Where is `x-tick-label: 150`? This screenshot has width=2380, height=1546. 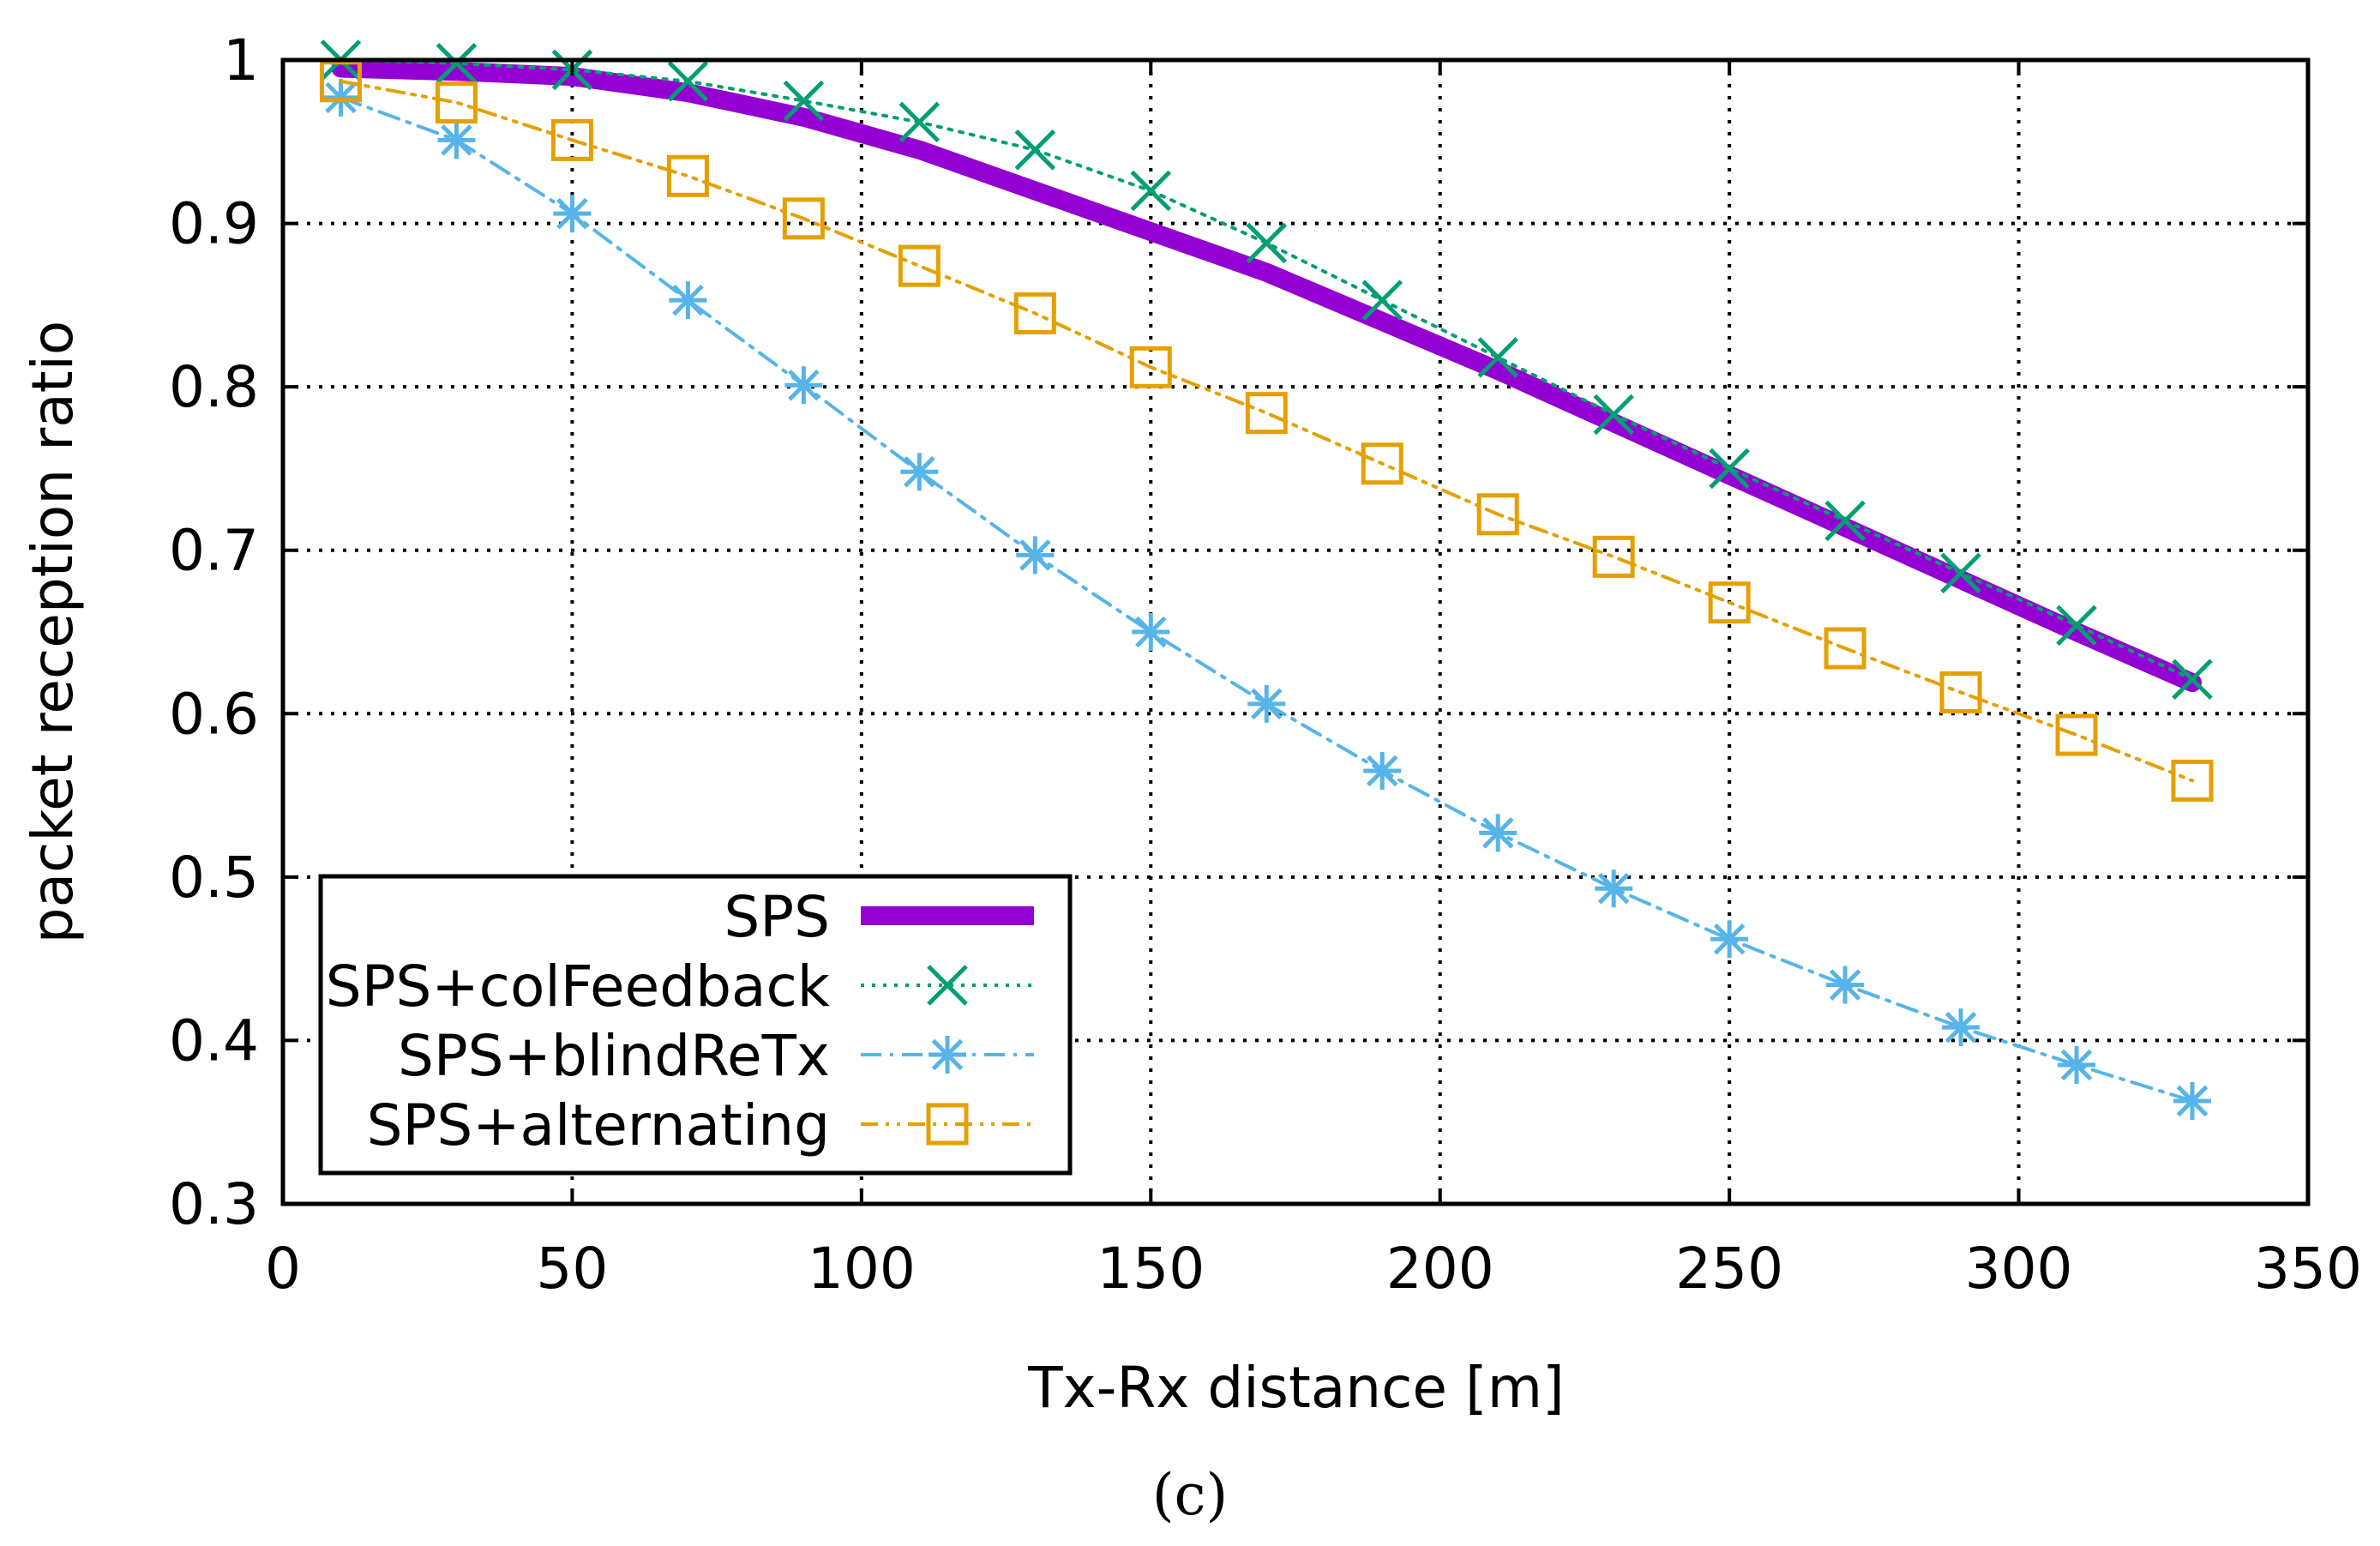 x-tick-label: 150 is located at coordinates (1151, 1269).